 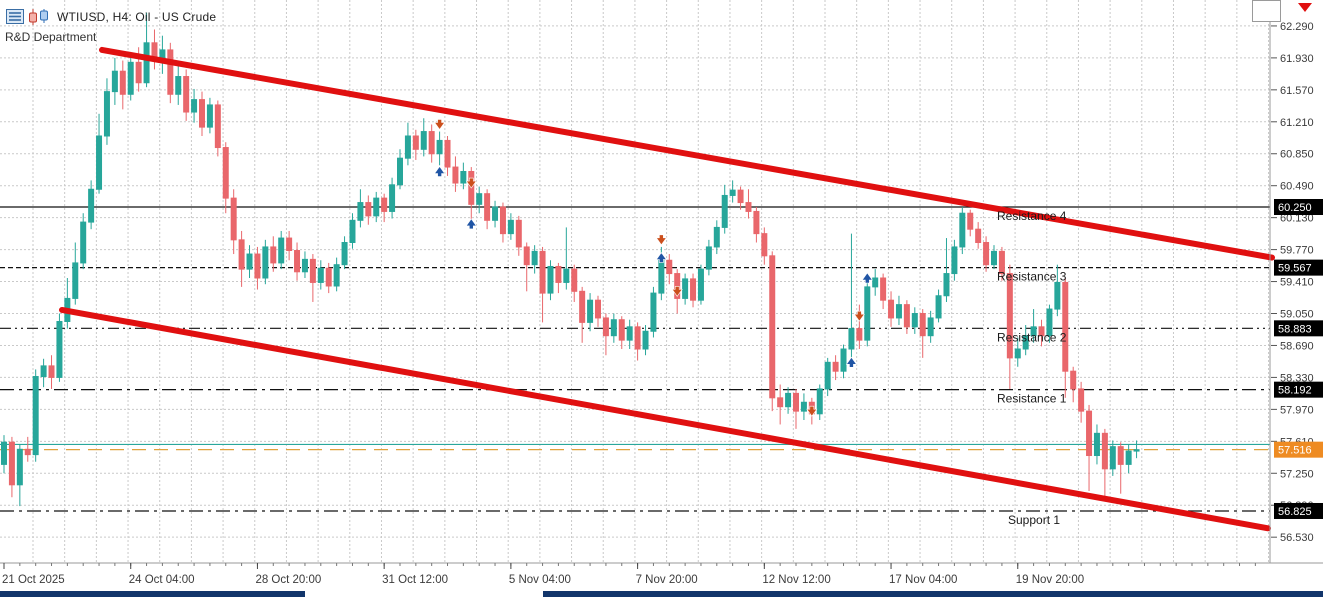 I want to click on price-tick-label: 60.130, so click(x=1297, y=219).